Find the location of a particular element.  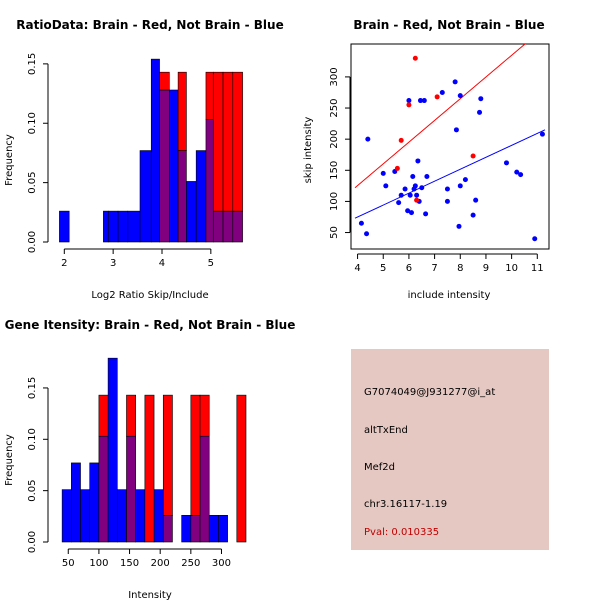

gene-bars is located at coordinates (154, 450).